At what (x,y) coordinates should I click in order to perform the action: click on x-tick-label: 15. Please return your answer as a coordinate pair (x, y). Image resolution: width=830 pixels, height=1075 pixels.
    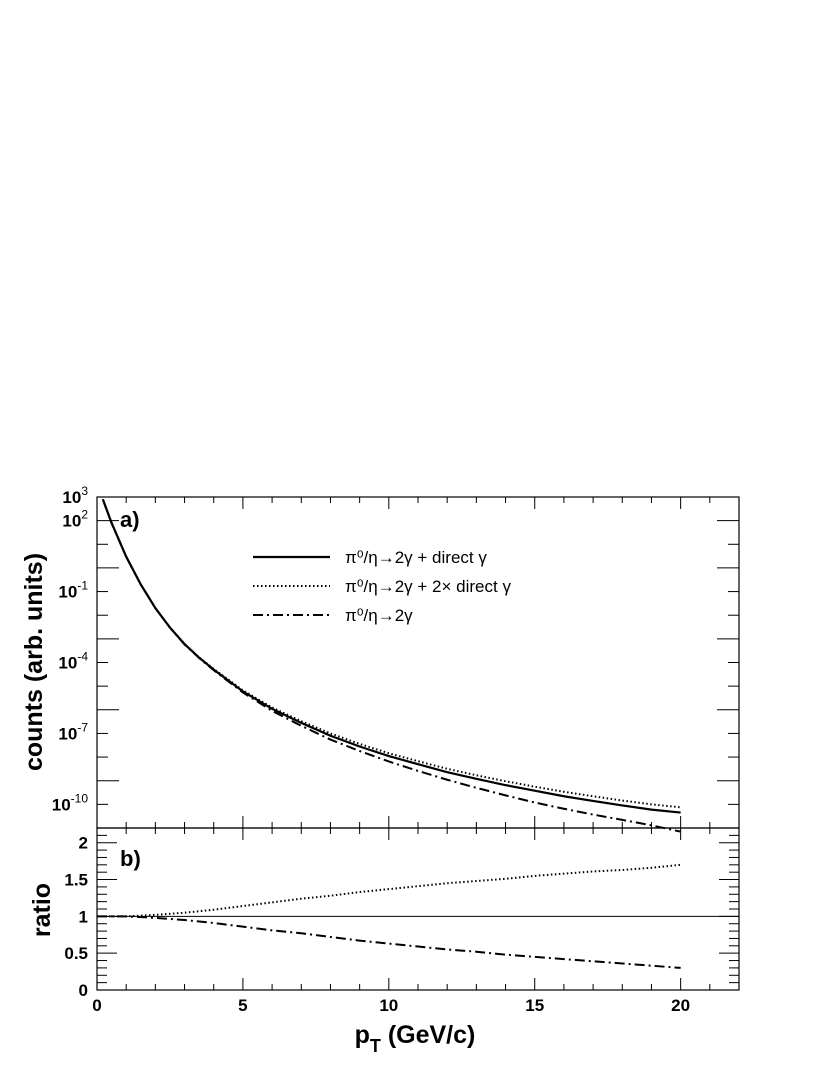
    Looking at the image, I should click on (534, 1005).